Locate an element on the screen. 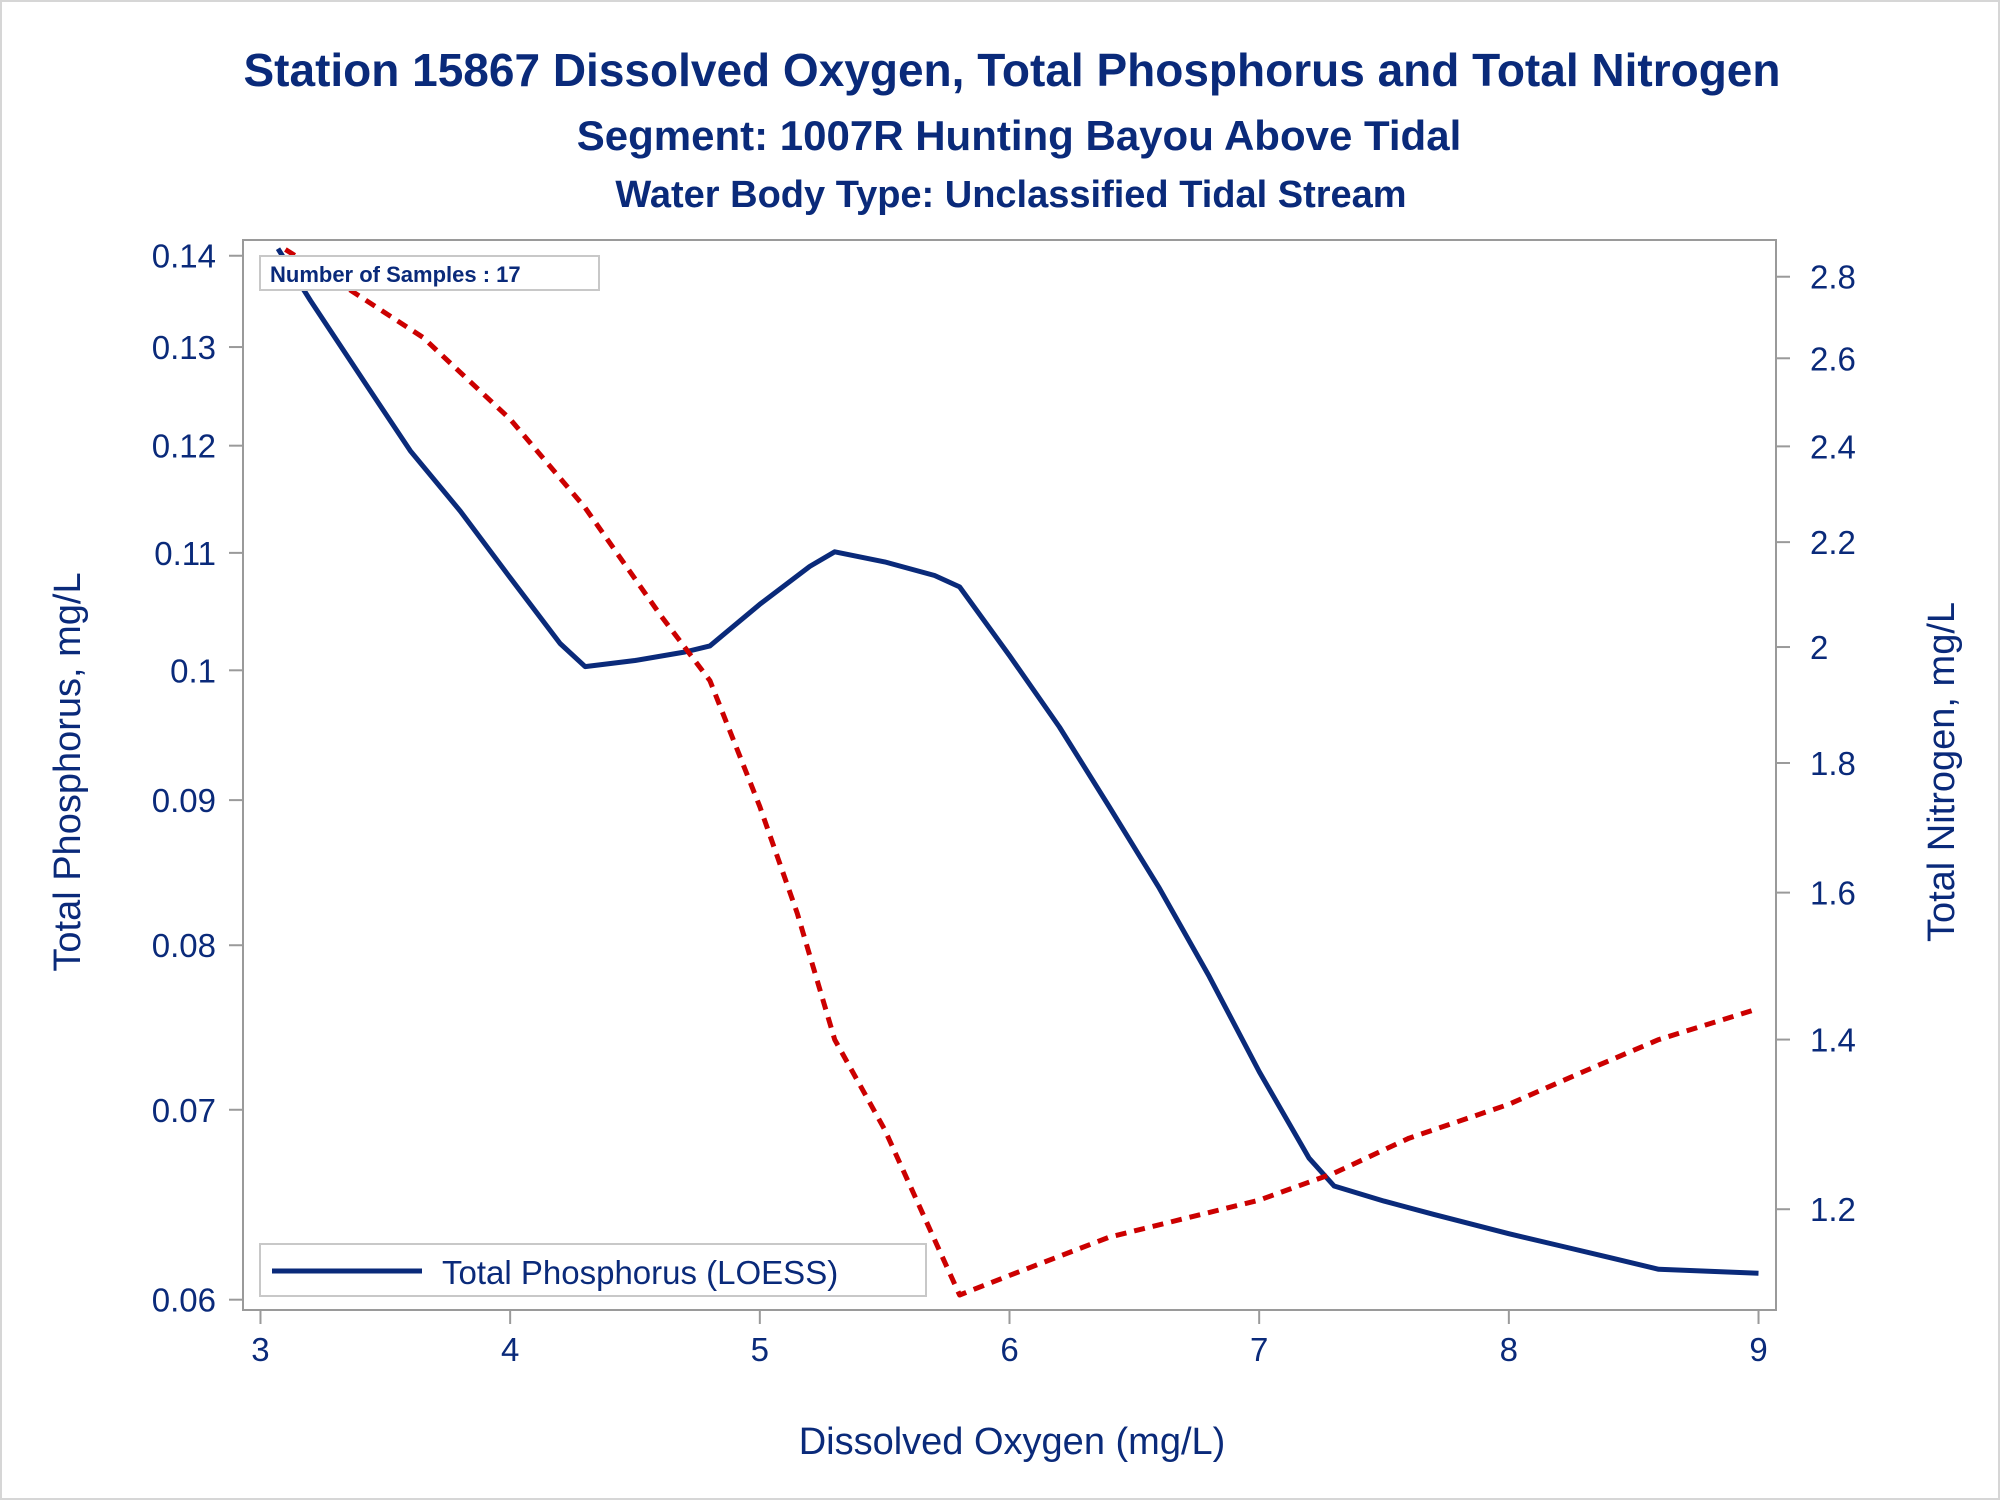 The width and height of the screenshot is (2000, 1502). chart-subtitle: Segment: 1007R Hunting Bayou Above Tidal is located at coordinates (1019, 135).